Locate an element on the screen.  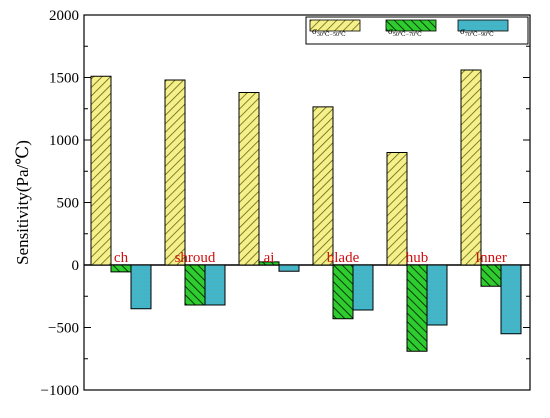
y-tick-label: 500 is located at coordinates (68, 204).